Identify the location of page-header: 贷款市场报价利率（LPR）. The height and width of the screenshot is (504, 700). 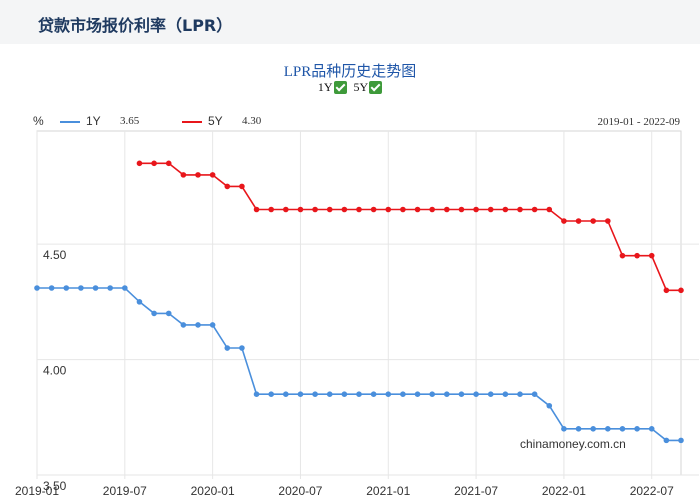
(350, 22).